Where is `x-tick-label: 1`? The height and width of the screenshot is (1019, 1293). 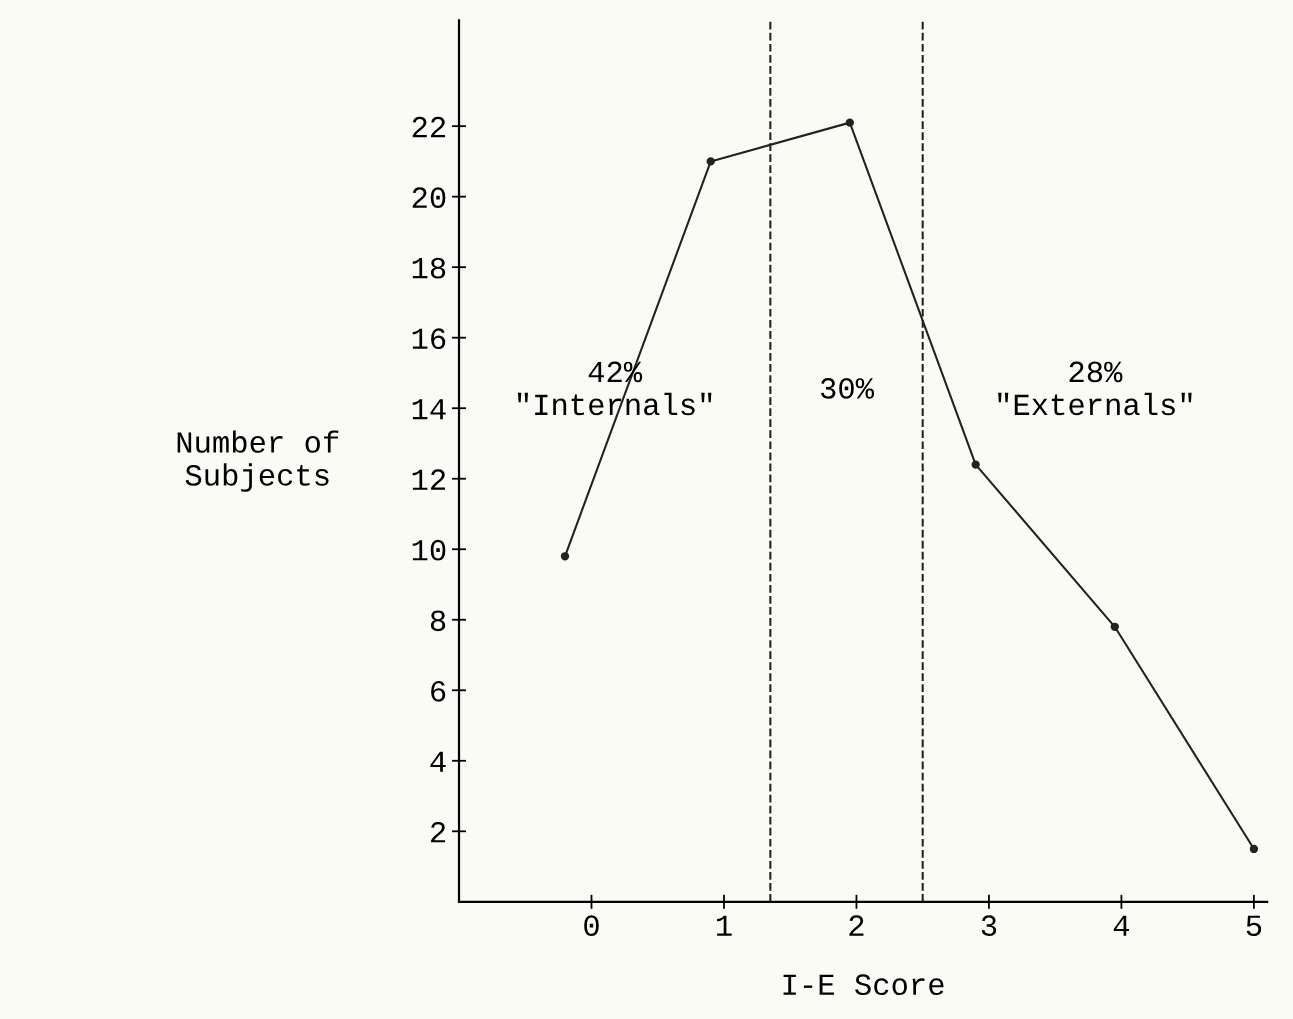 x-tick-label: 1 is located at coordinates (724, 925).